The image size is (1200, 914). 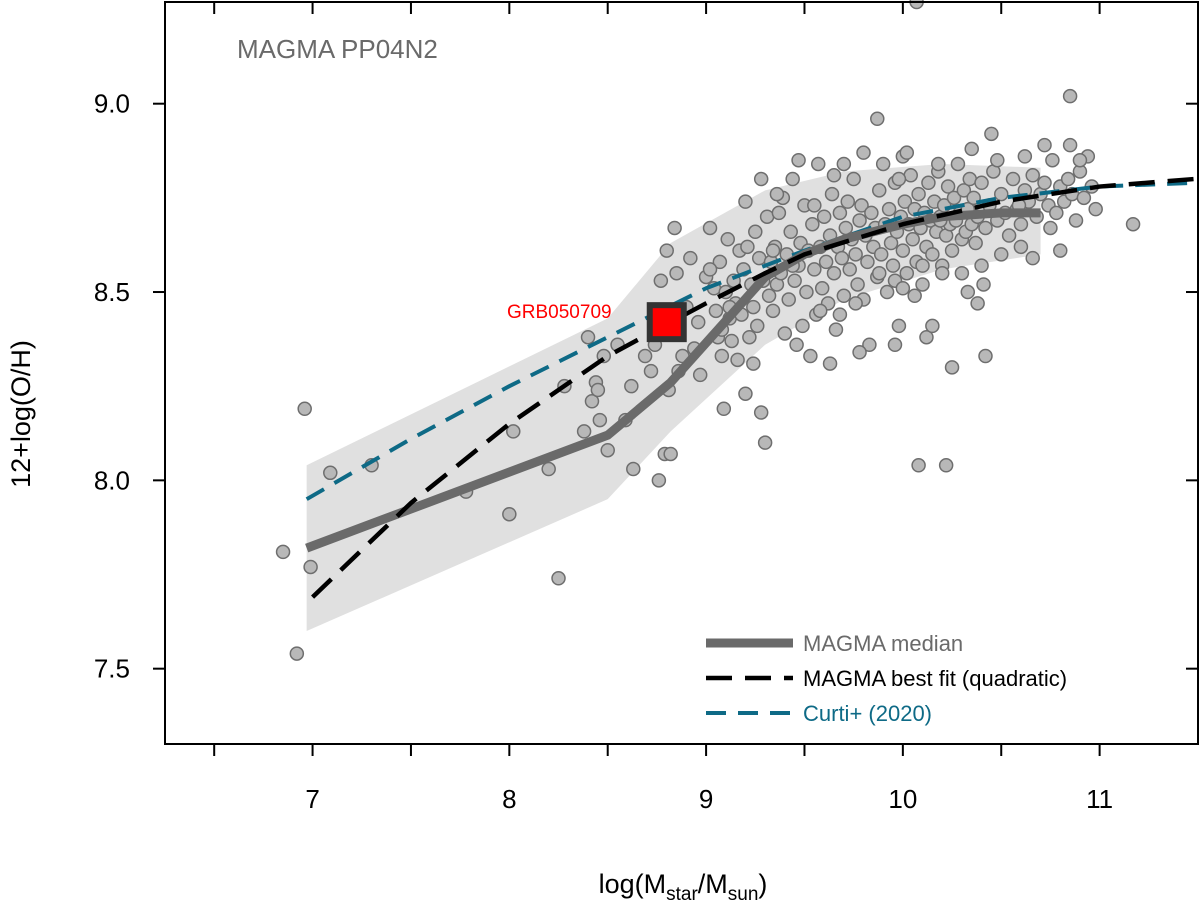 What do you see at coordinates (713, 884) in the screenshot?
I see `x-axis-label-mid: /M` at bounding box center [713, 884].